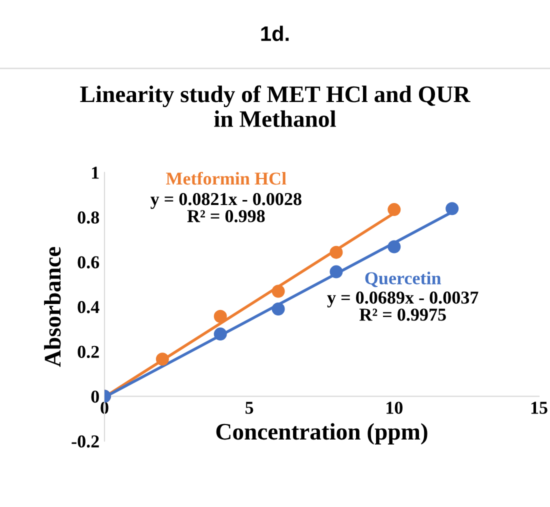  I want to click on y-tick-label: 0.2, so click(88, 352).